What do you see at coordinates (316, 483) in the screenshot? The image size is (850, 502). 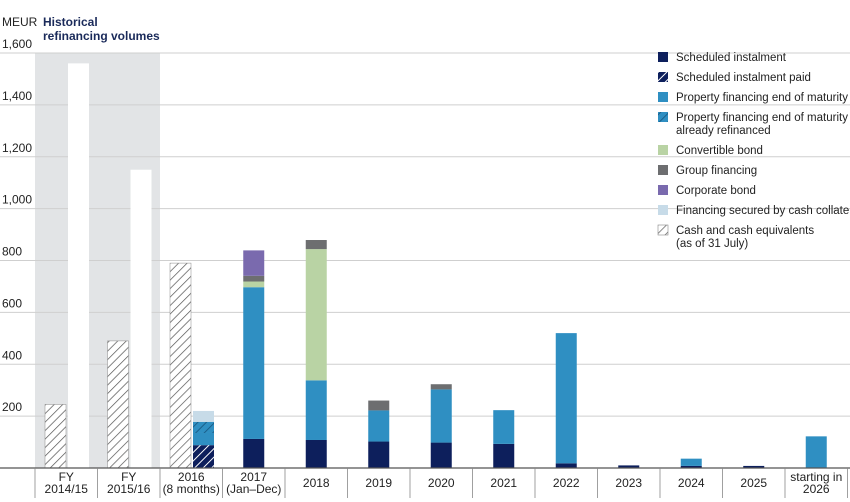 I see `x-tick-label: 2018` at bounding box center [316, 483].